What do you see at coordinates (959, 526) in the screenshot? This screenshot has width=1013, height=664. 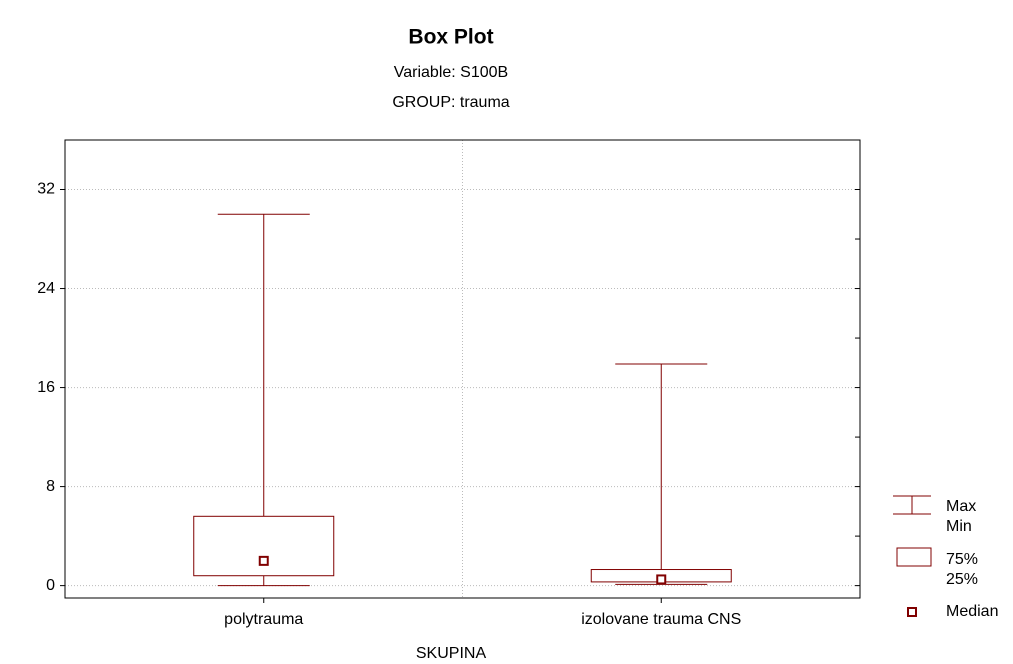 I see `legend-label: Min` at bounding box center [959, 526].